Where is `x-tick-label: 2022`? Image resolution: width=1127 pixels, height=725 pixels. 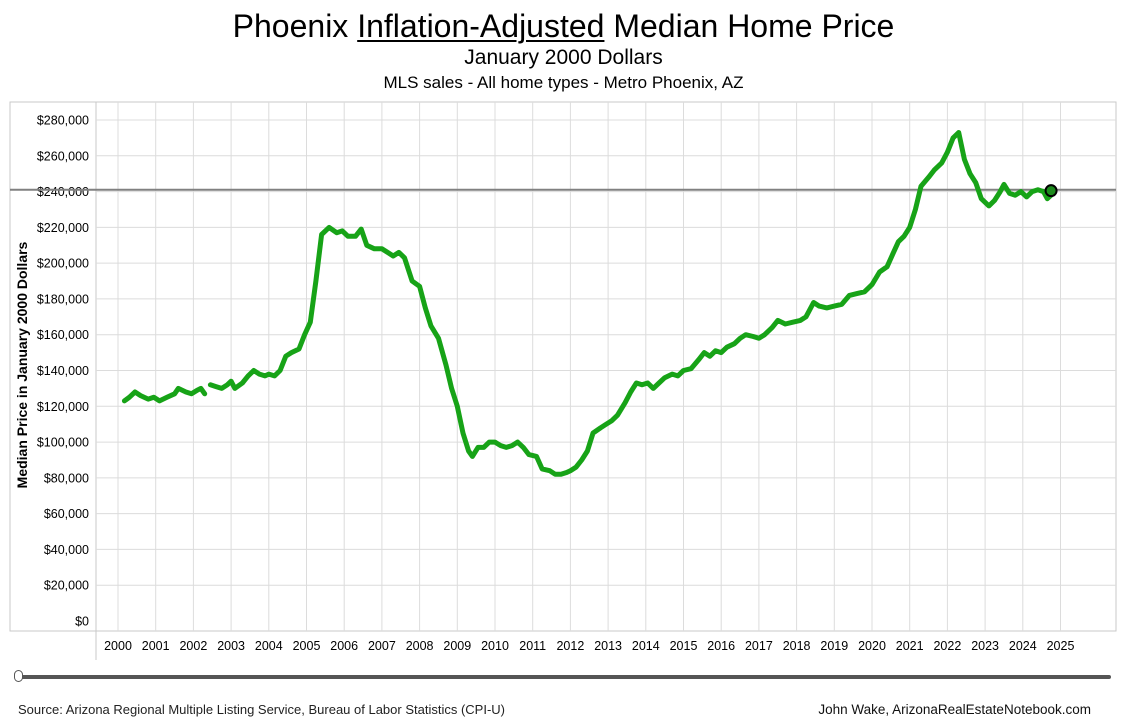
x-tick-label: 2022 is located at coordinates (947, 646).